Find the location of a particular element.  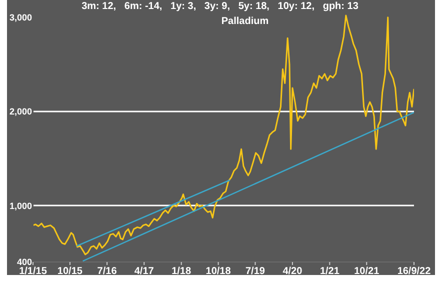

x-tick-label: 7/16 is located at coordinates (107, 272).